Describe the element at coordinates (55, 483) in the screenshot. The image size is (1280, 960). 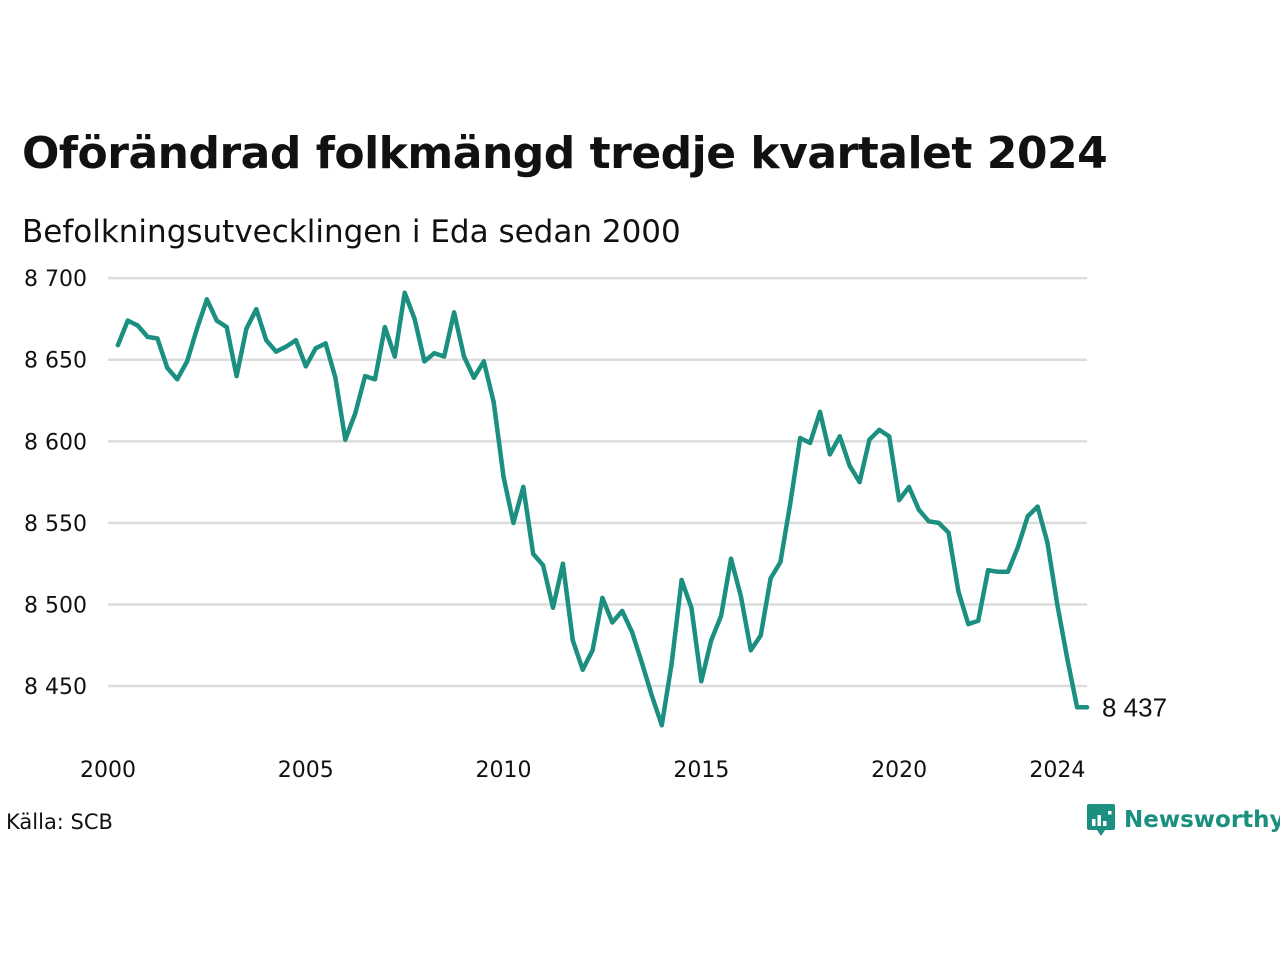
I see `y-axis-tick-labels: 8 450 8 500 8 550 8 600 8 650 8 700` at that location.